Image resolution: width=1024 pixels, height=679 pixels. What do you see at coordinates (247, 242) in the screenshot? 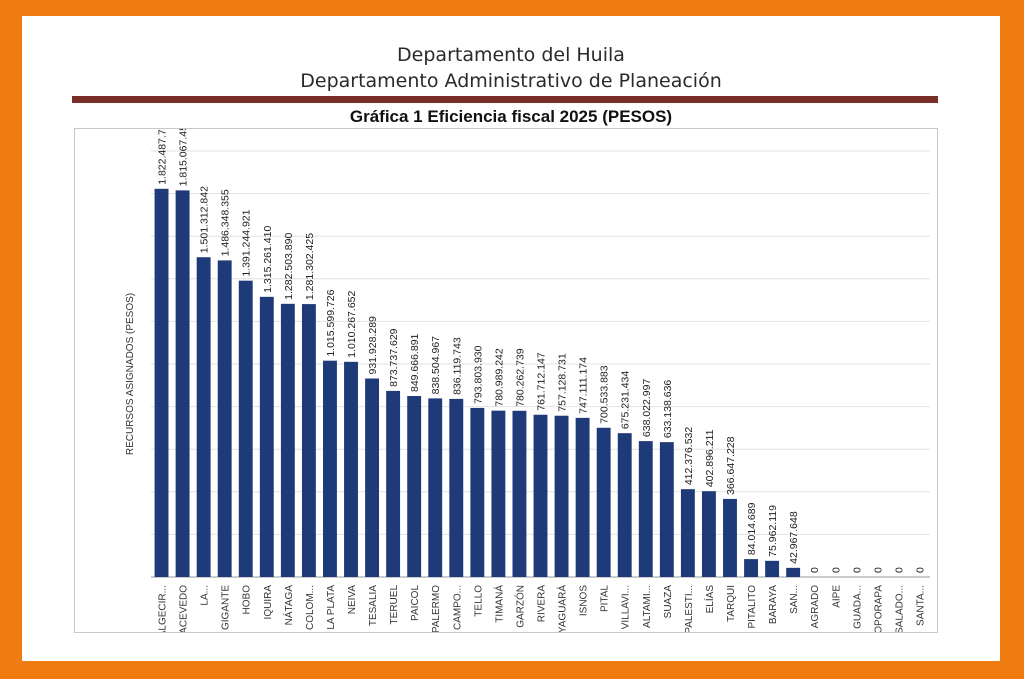
I see `bar-value-label: 1.391.244.921` at bounding box center [247, 242].